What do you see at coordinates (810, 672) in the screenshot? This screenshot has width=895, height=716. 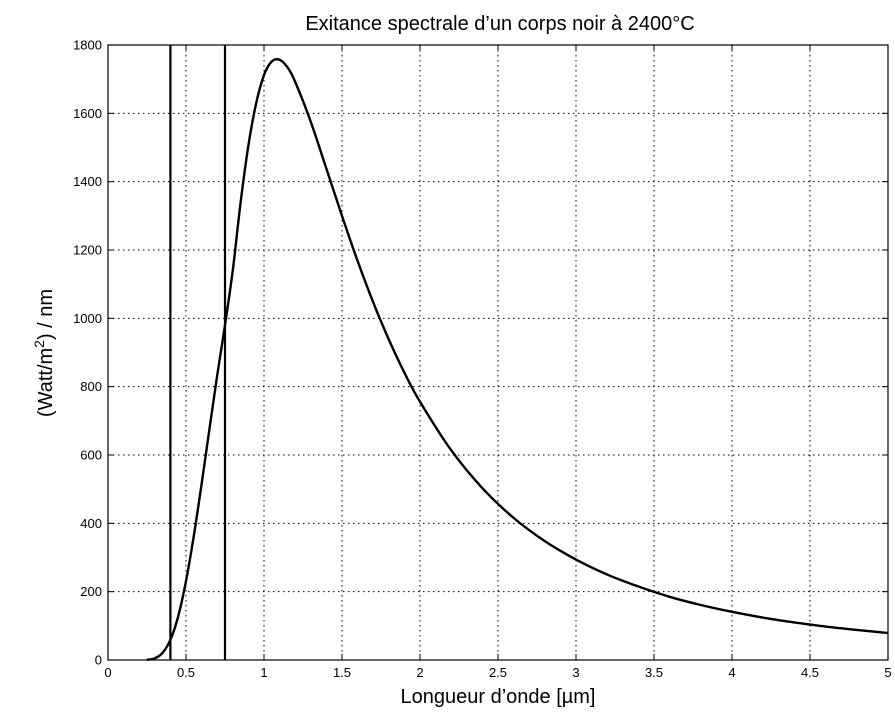 I see `x-tick-label: 4.5` at bounding box center [810, 672].